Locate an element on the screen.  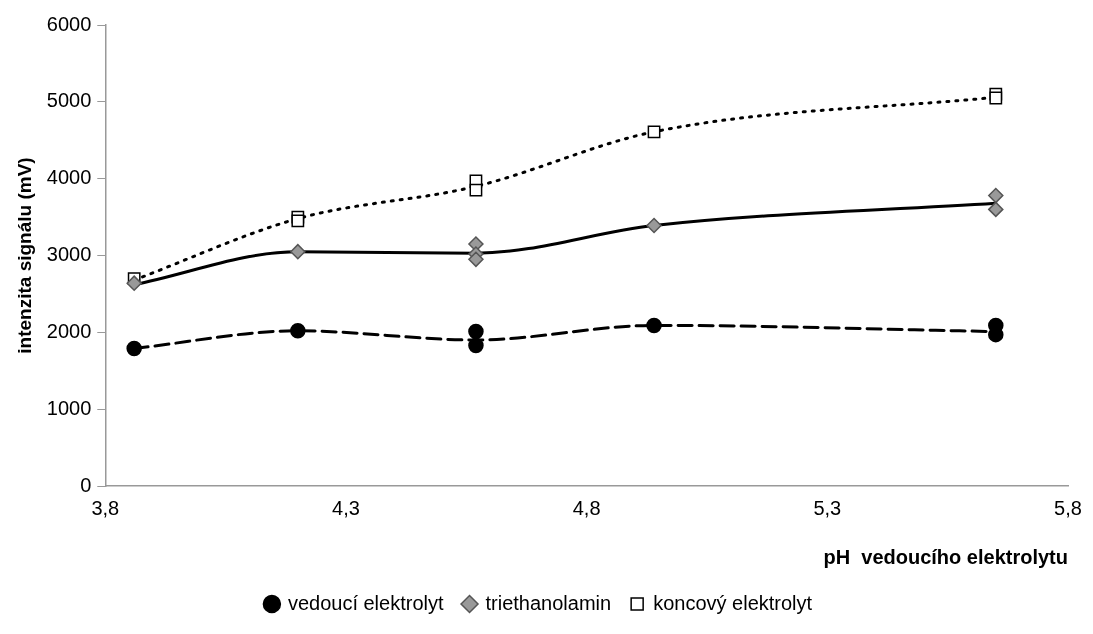
x-tick-label: 5,8 is located at coordinates (1068, 507).